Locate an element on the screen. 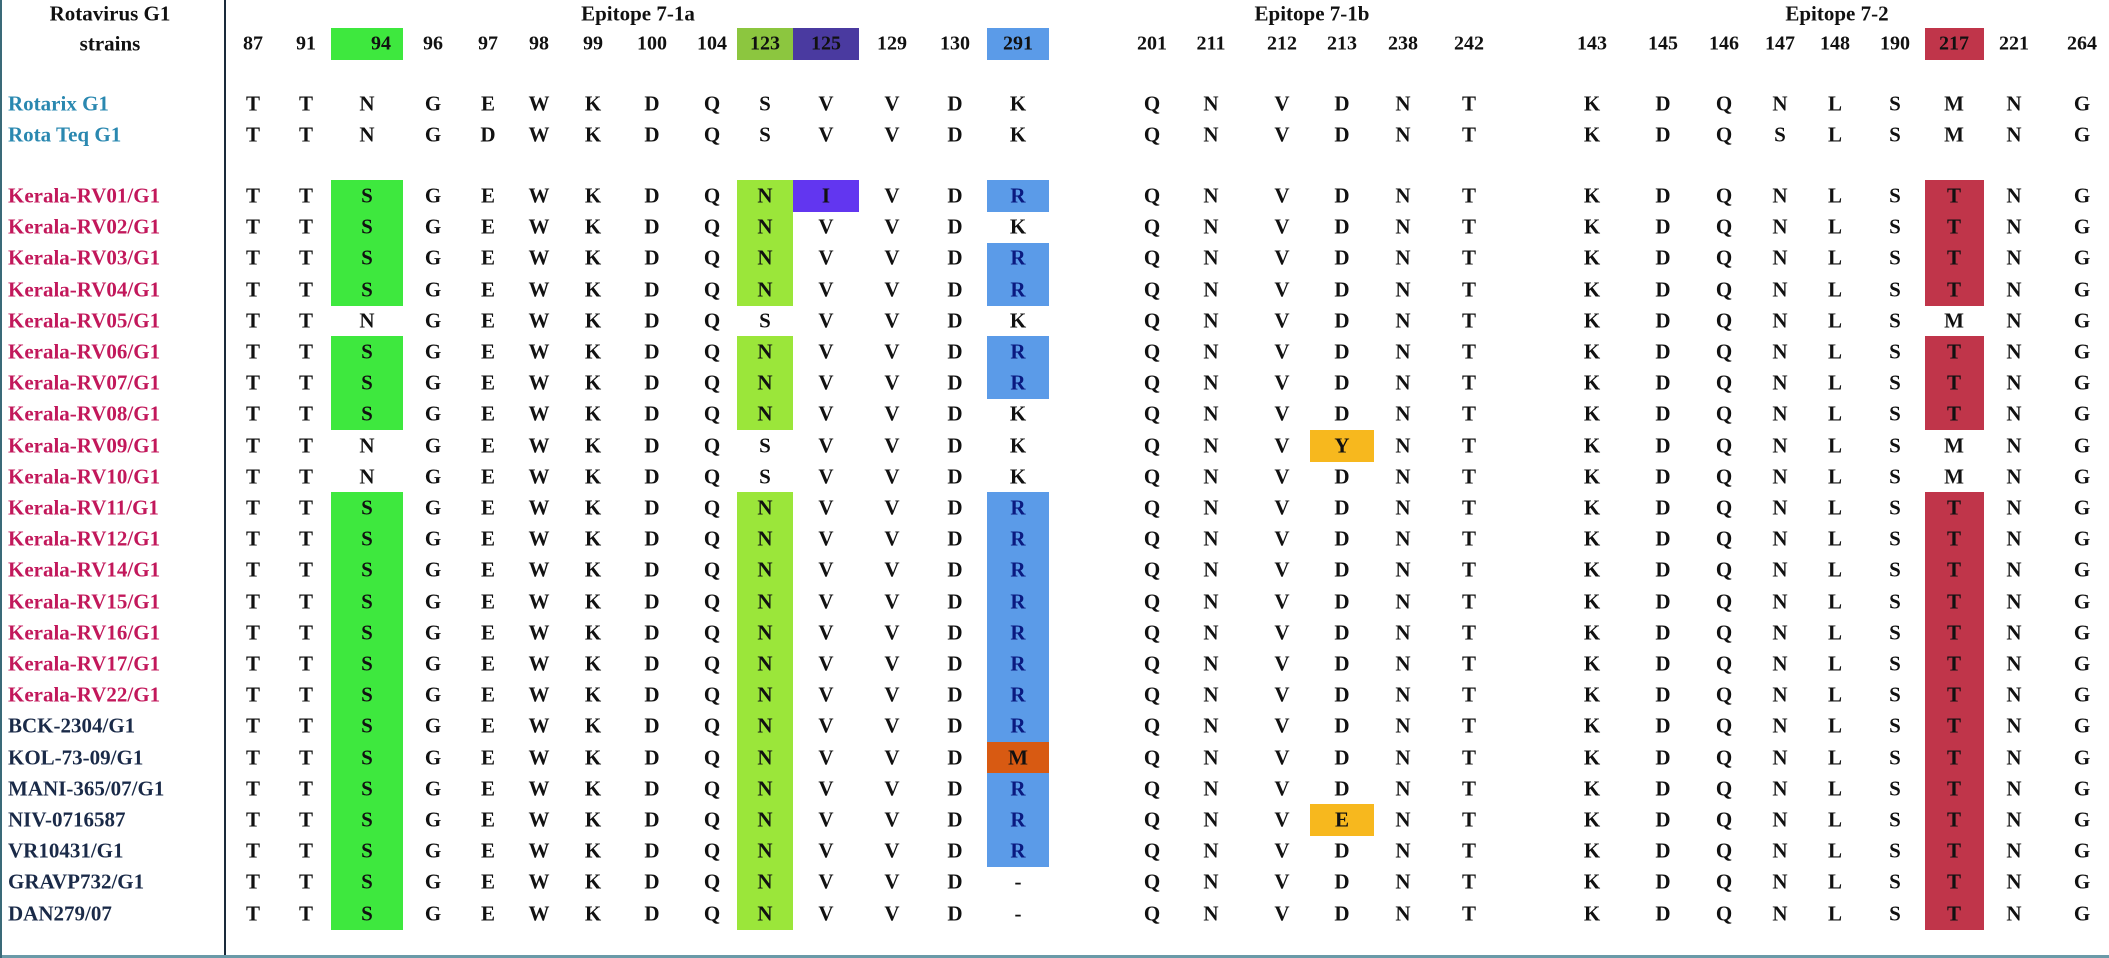 This screenshot has height=958, width=2109. bottom-border is located at coordinates (1055, 956).